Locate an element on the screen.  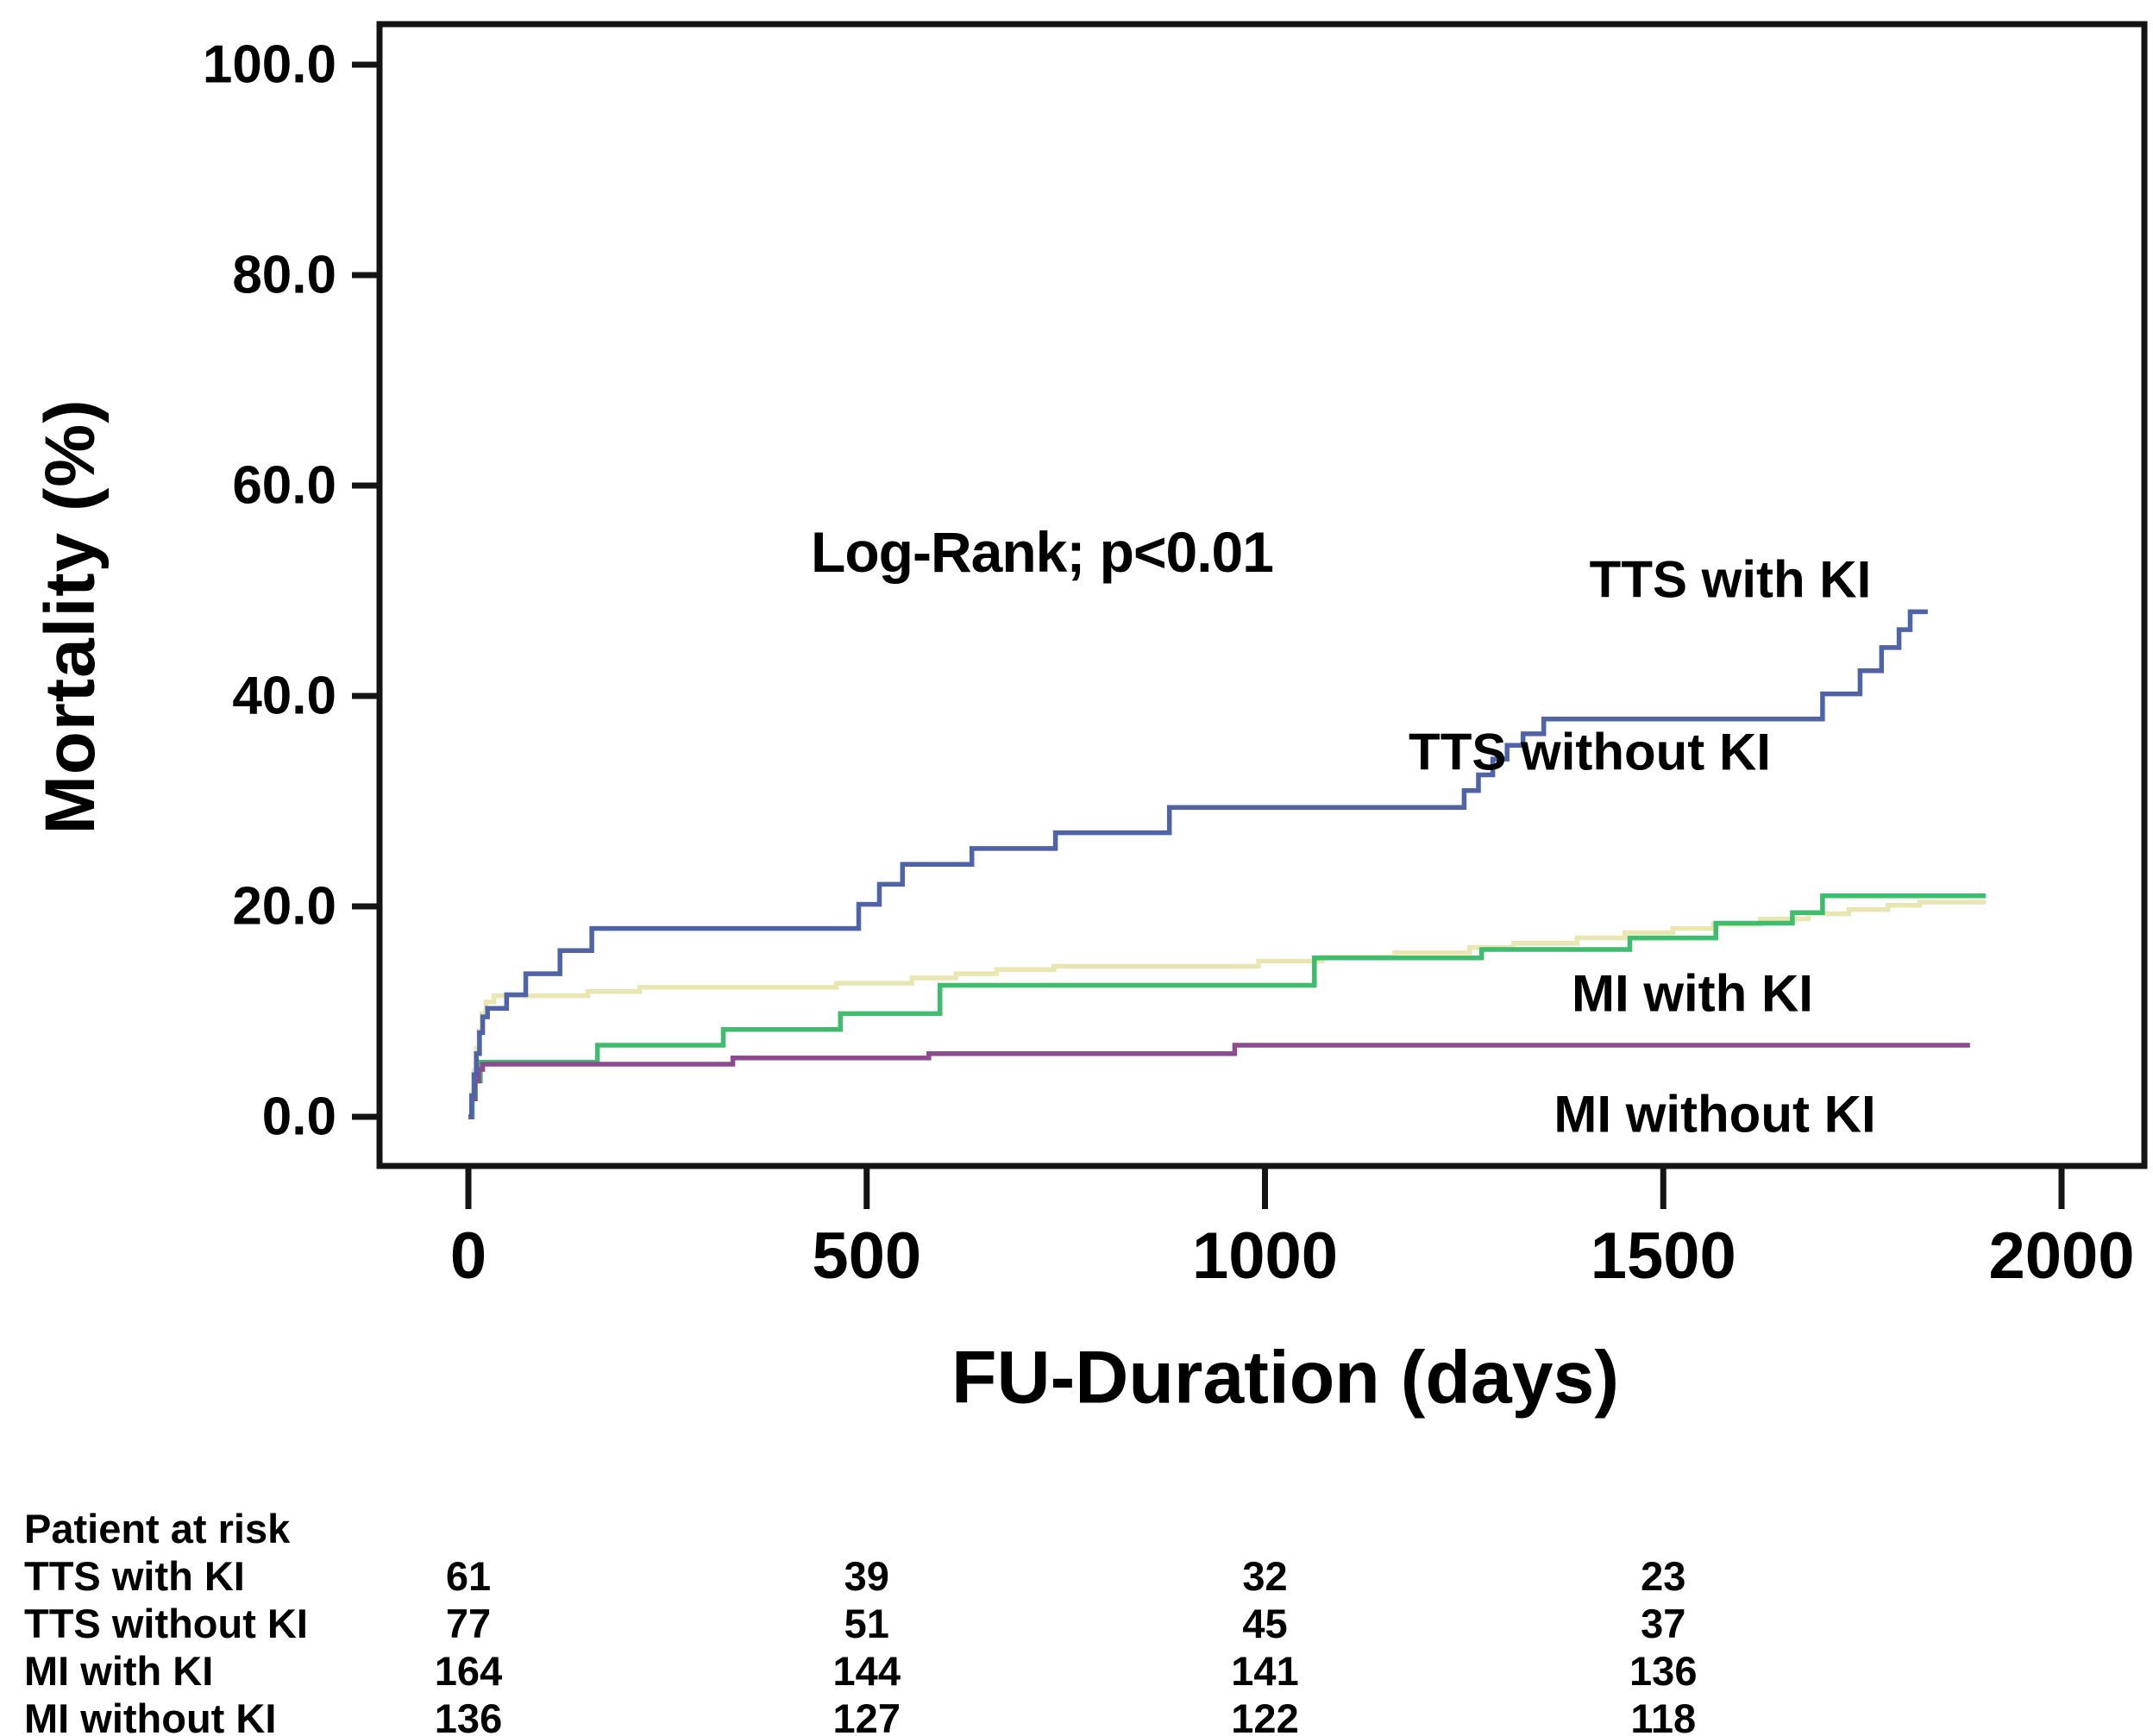
risk-row: MI without KI 136 127 122 118 is located at coordinates (1076, 1715).